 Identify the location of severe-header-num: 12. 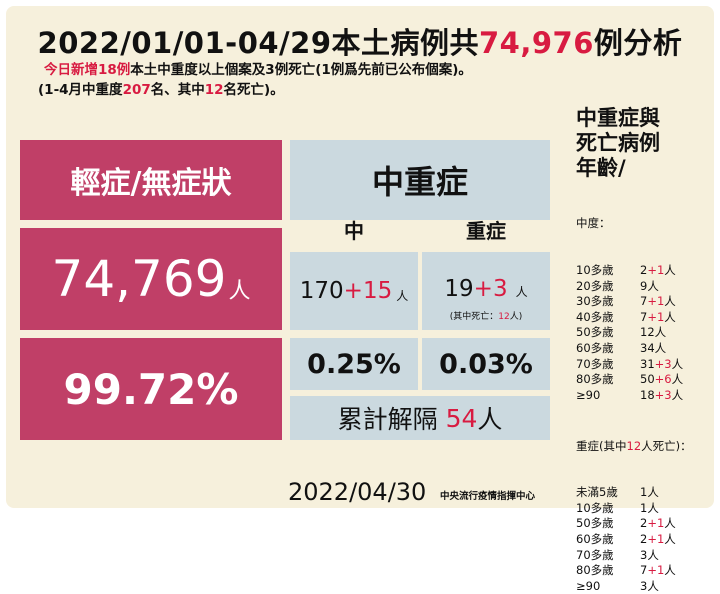
(634, 445).